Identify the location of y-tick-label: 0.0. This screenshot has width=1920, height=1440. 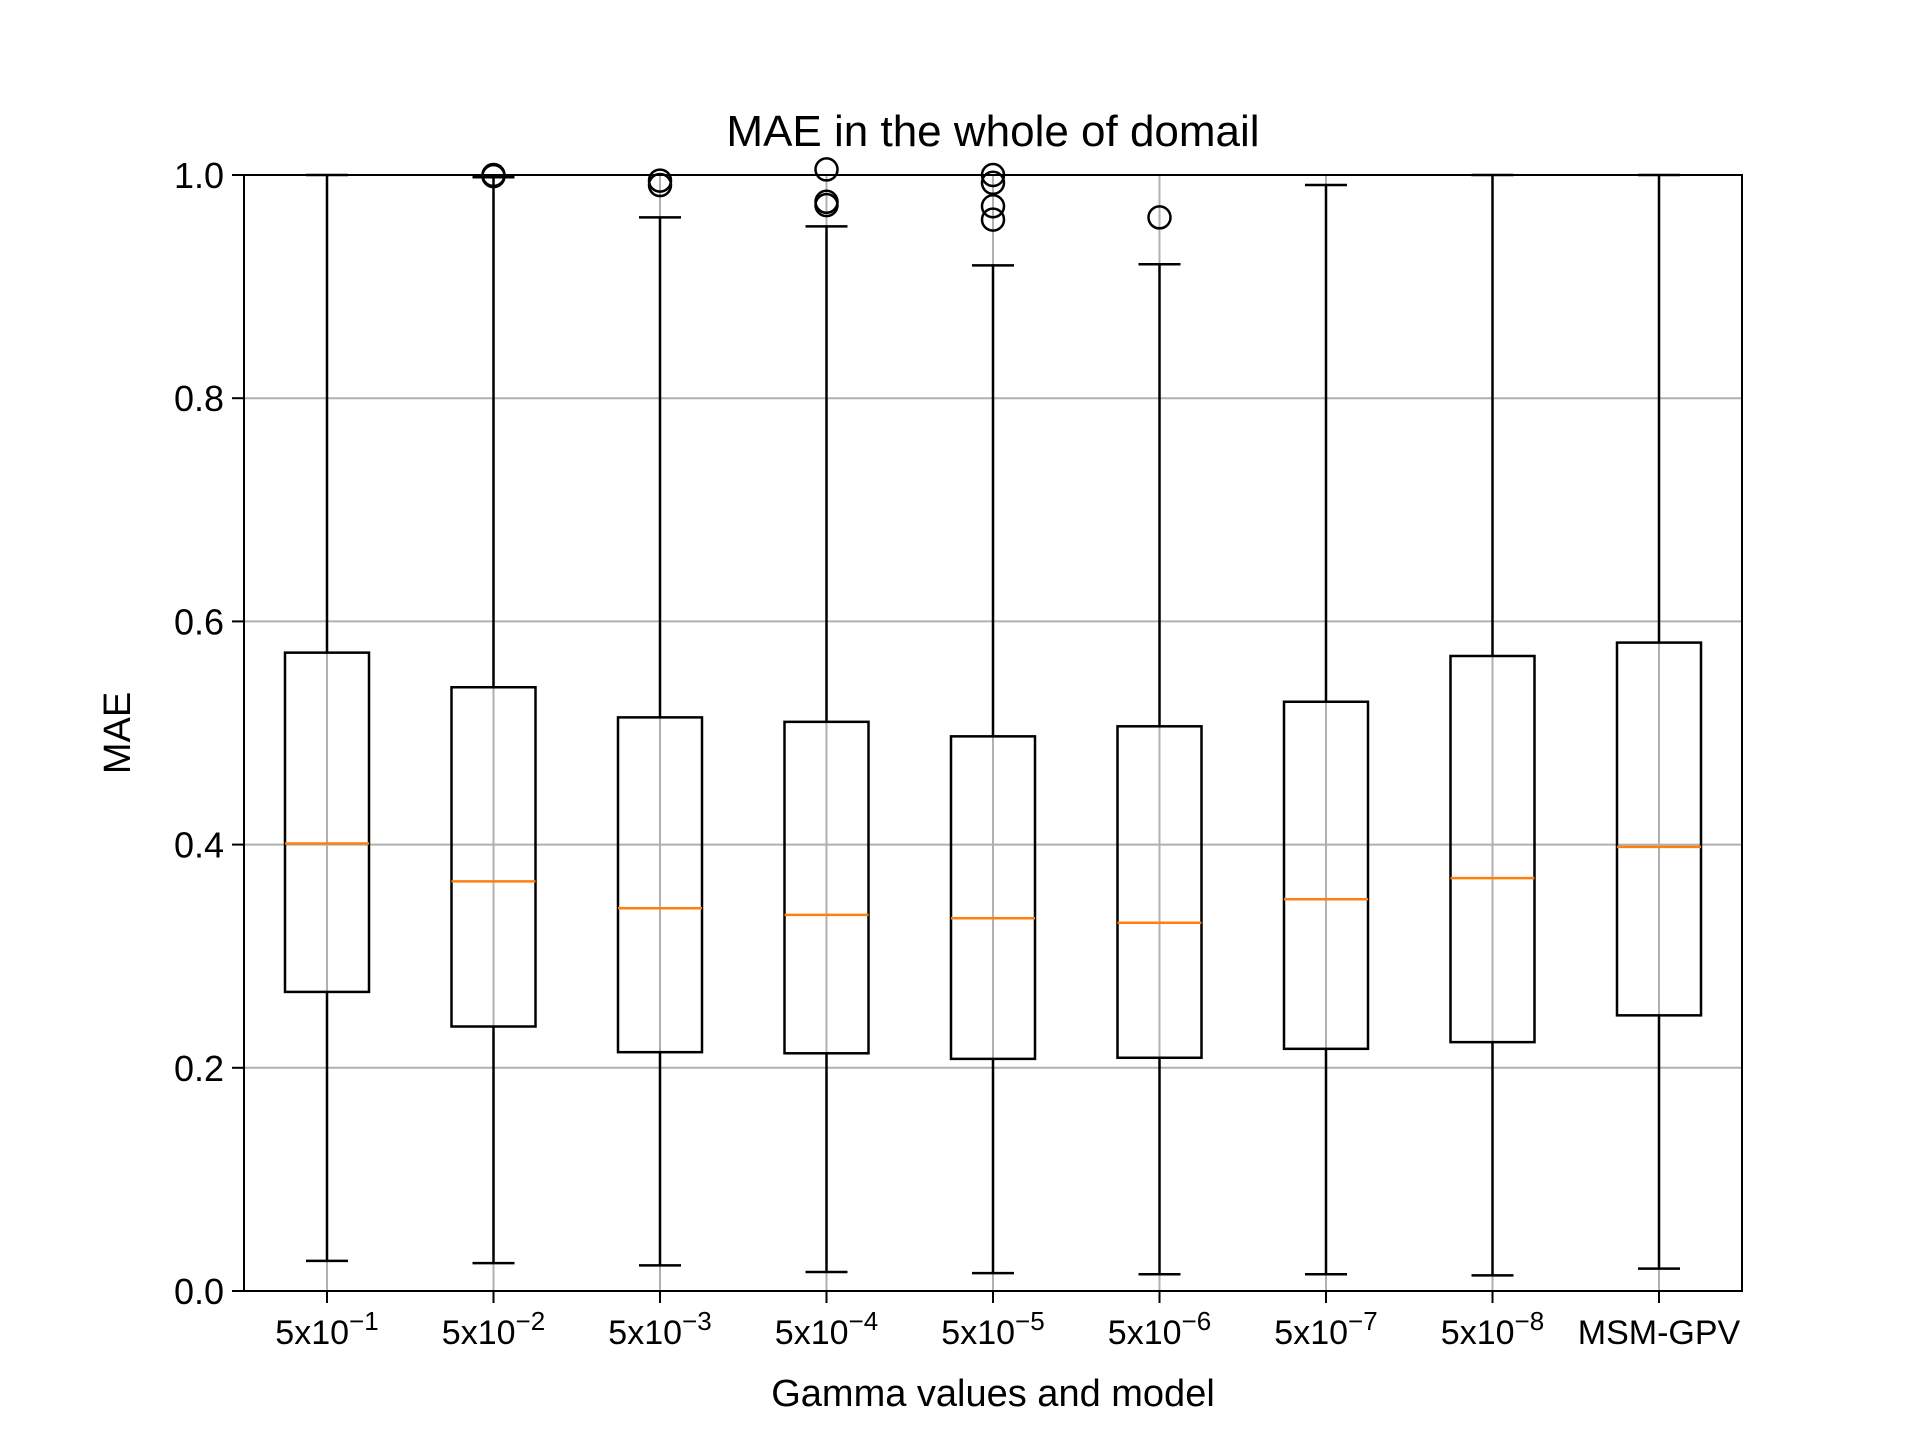
(199, 1291).